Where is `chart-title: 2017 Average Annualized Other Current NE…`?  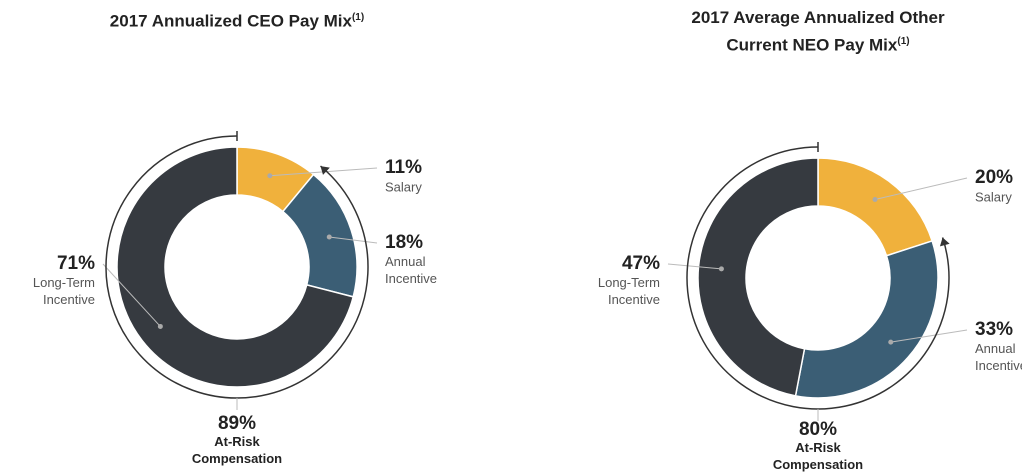 chart-title: 2017 Average Annualized Other Current NE… is located at coordinates (818, 32).